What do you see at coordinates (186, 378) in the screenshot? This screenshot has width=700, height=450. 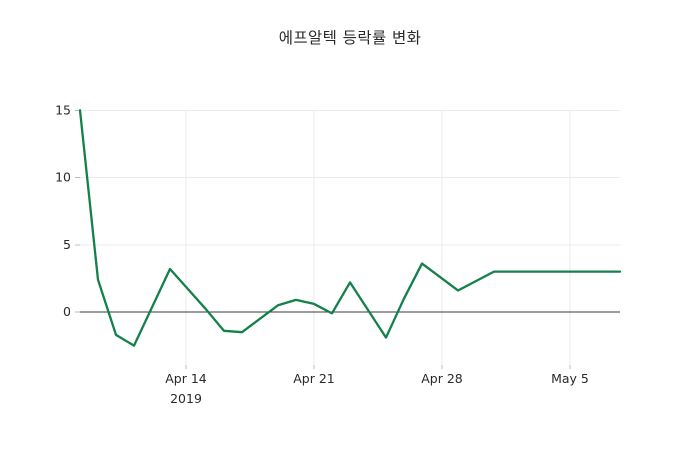 I see `x-tick-label: Apr 14` at bounding box center [186, 378].